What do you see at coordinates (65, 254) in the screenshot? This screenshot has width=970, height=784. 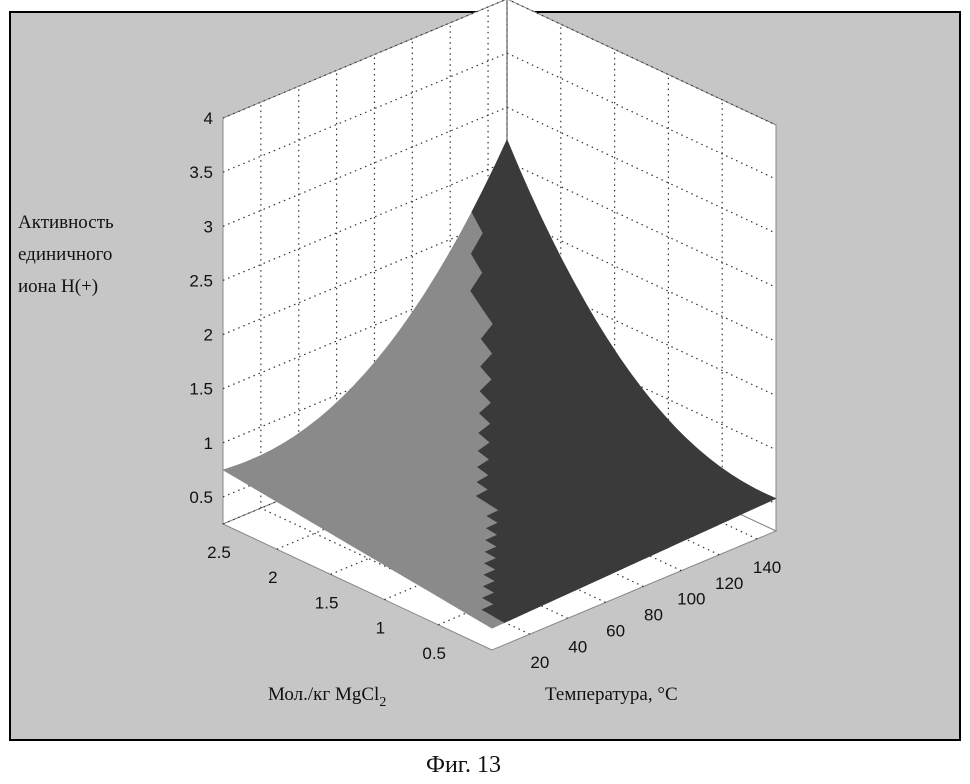 I see `z-axis-title-line-2: единичного` at bounding box center [65, 254].